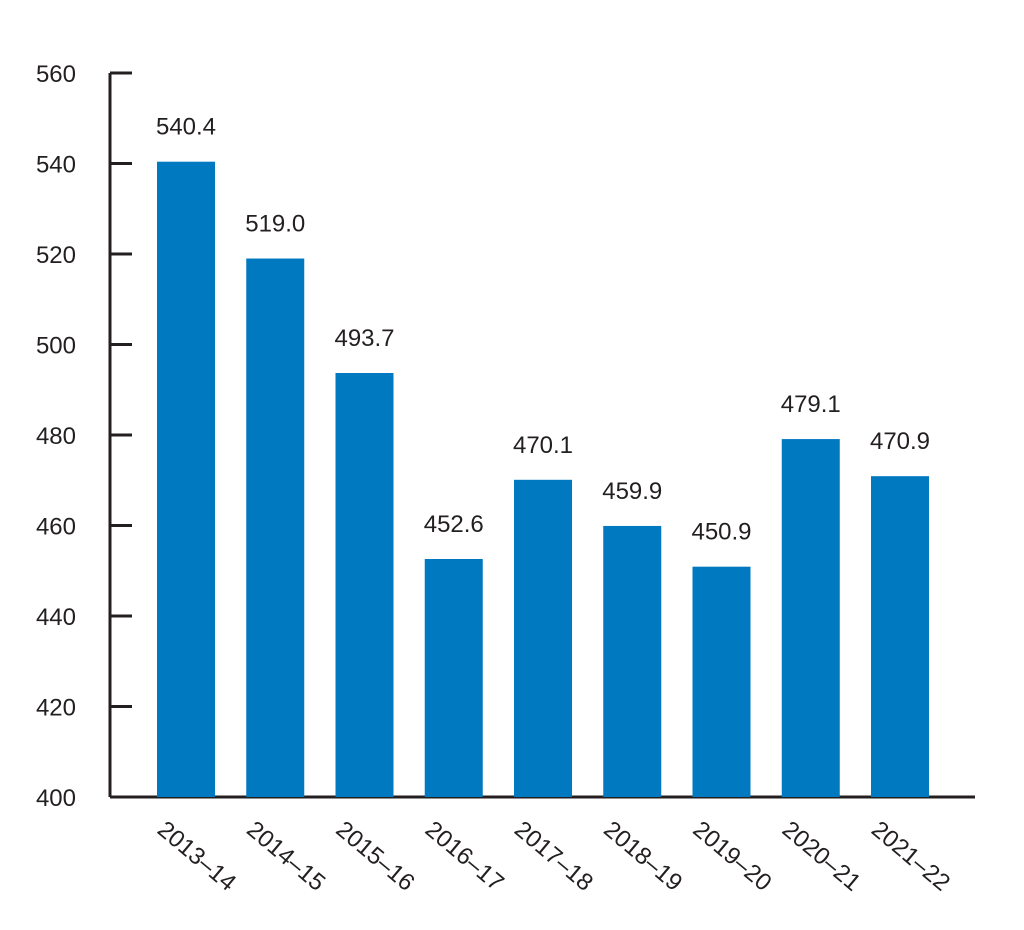 The height and width of the screenshot is (930, 1024). I want to click on x-tick-label: 2020–21, so click(821, 856).